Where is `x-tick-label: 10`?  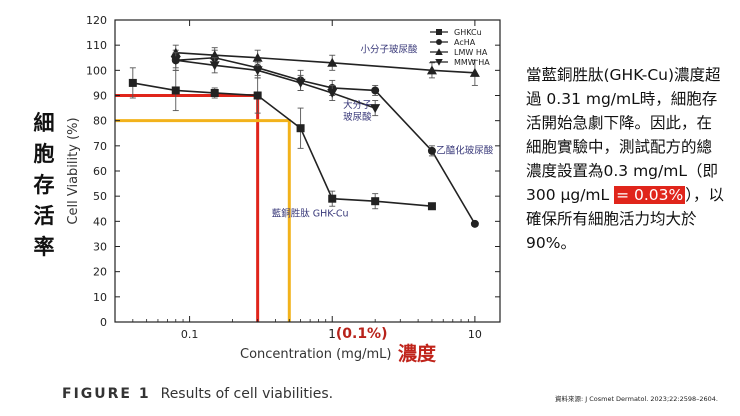
x-tick-label: 10 is located at coordinates (475, 334).